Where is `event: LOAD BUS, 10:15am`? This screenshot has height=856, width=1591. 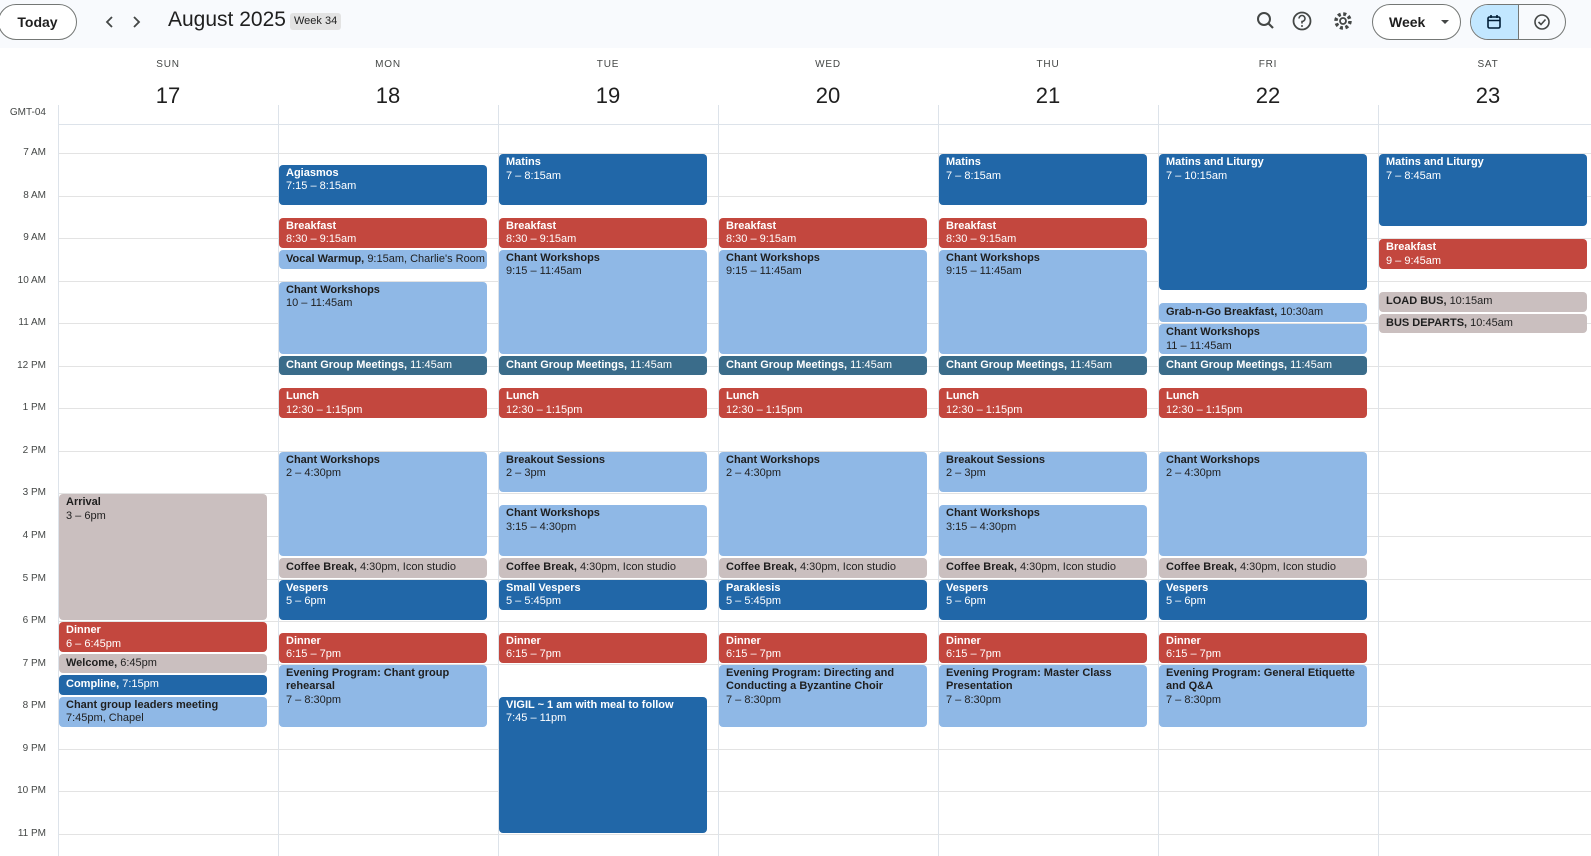
event: LOAD BUS, 10:15am is located at coordinates (1483, 302).